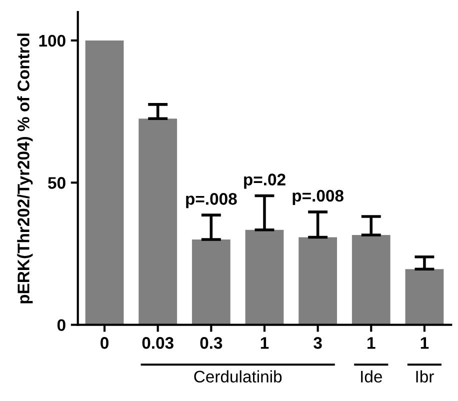  What do you see at coordinates (57, 183) in the screenshot?
I see `y-tick-label: 50` at bounding box center [57, 183].